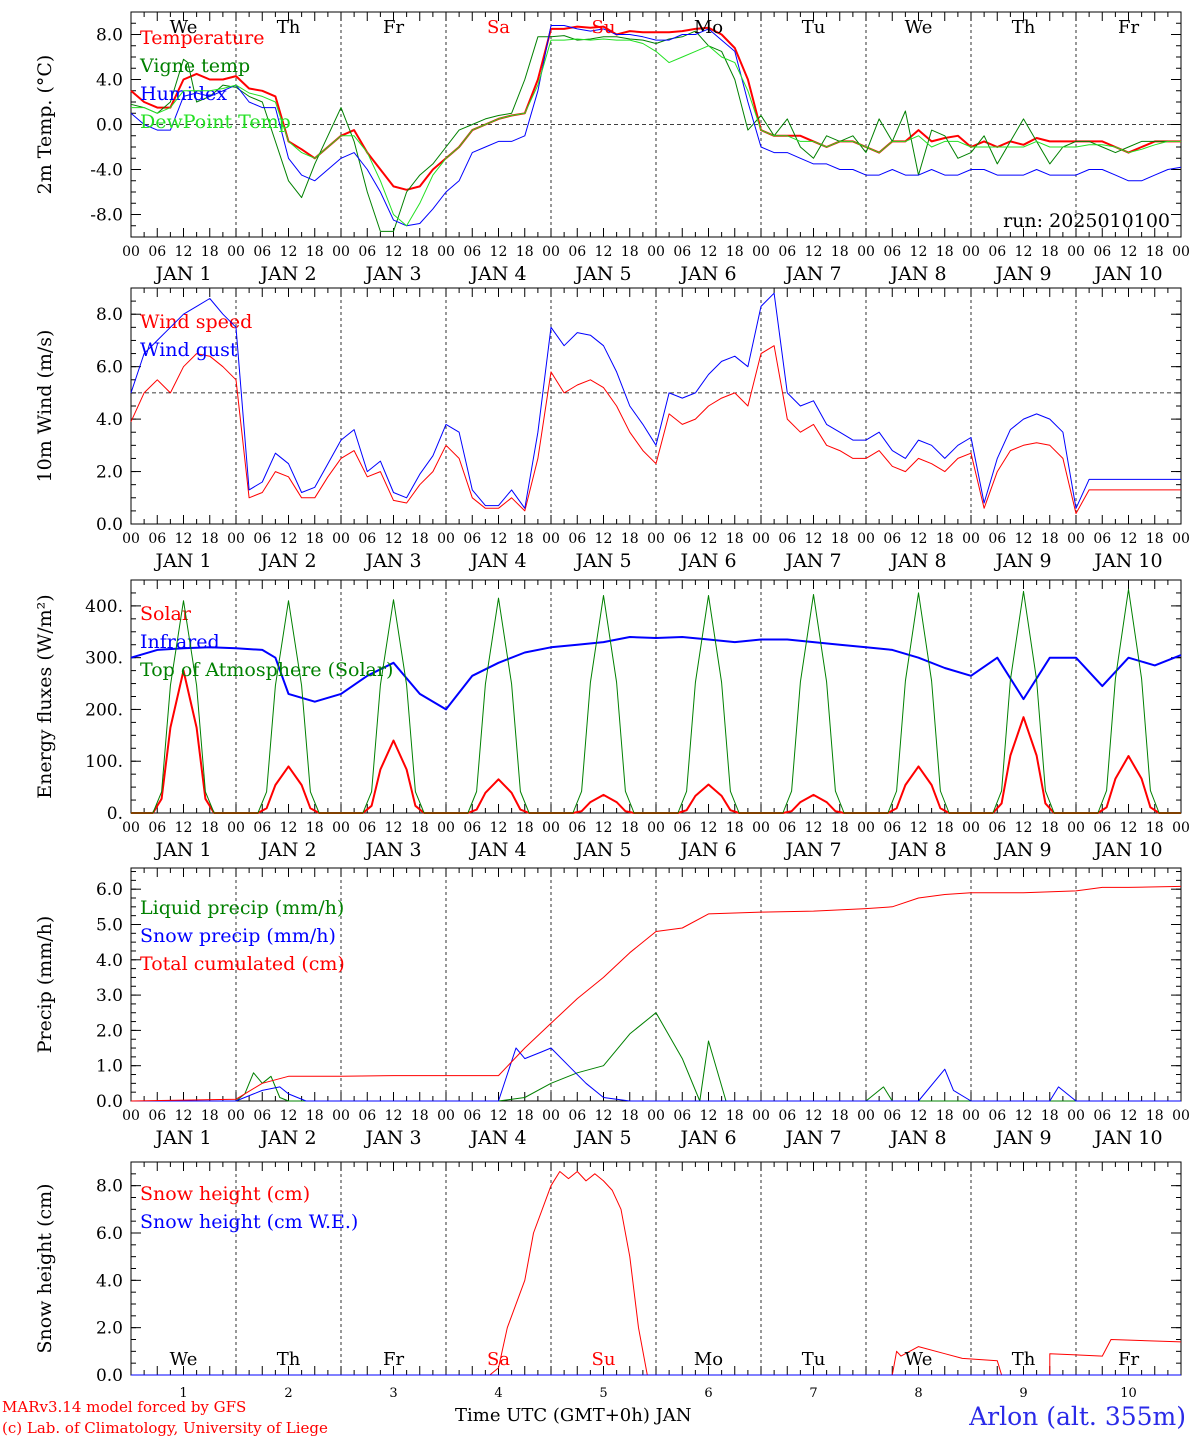 This screenshot has height=1440, width=1194. Describe the element at coordinates (166, 614) in the screenshot. I see `legend-entry: Solar` at that location.